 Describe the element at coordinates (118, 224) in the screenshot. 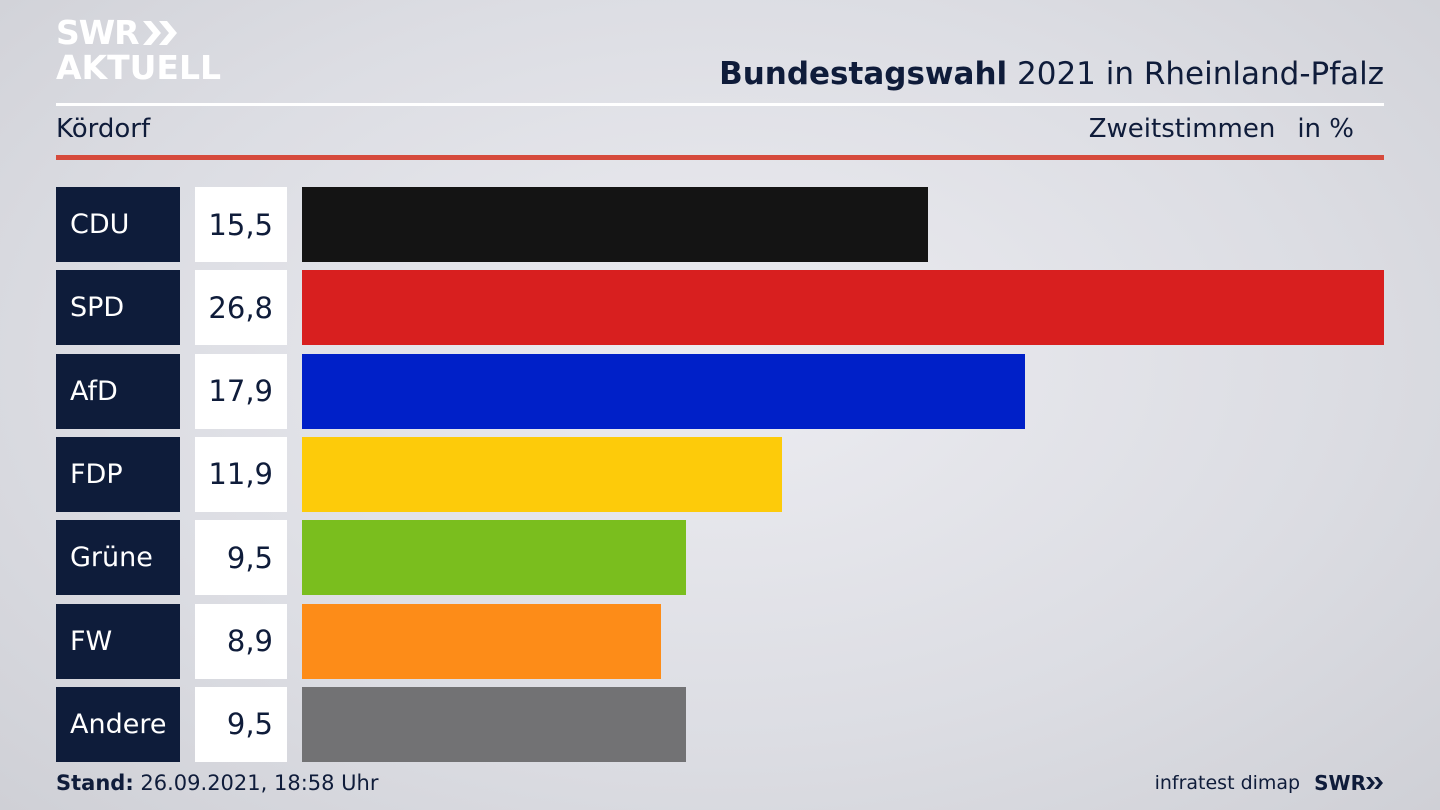

I see `party-label: CDU` at that location.